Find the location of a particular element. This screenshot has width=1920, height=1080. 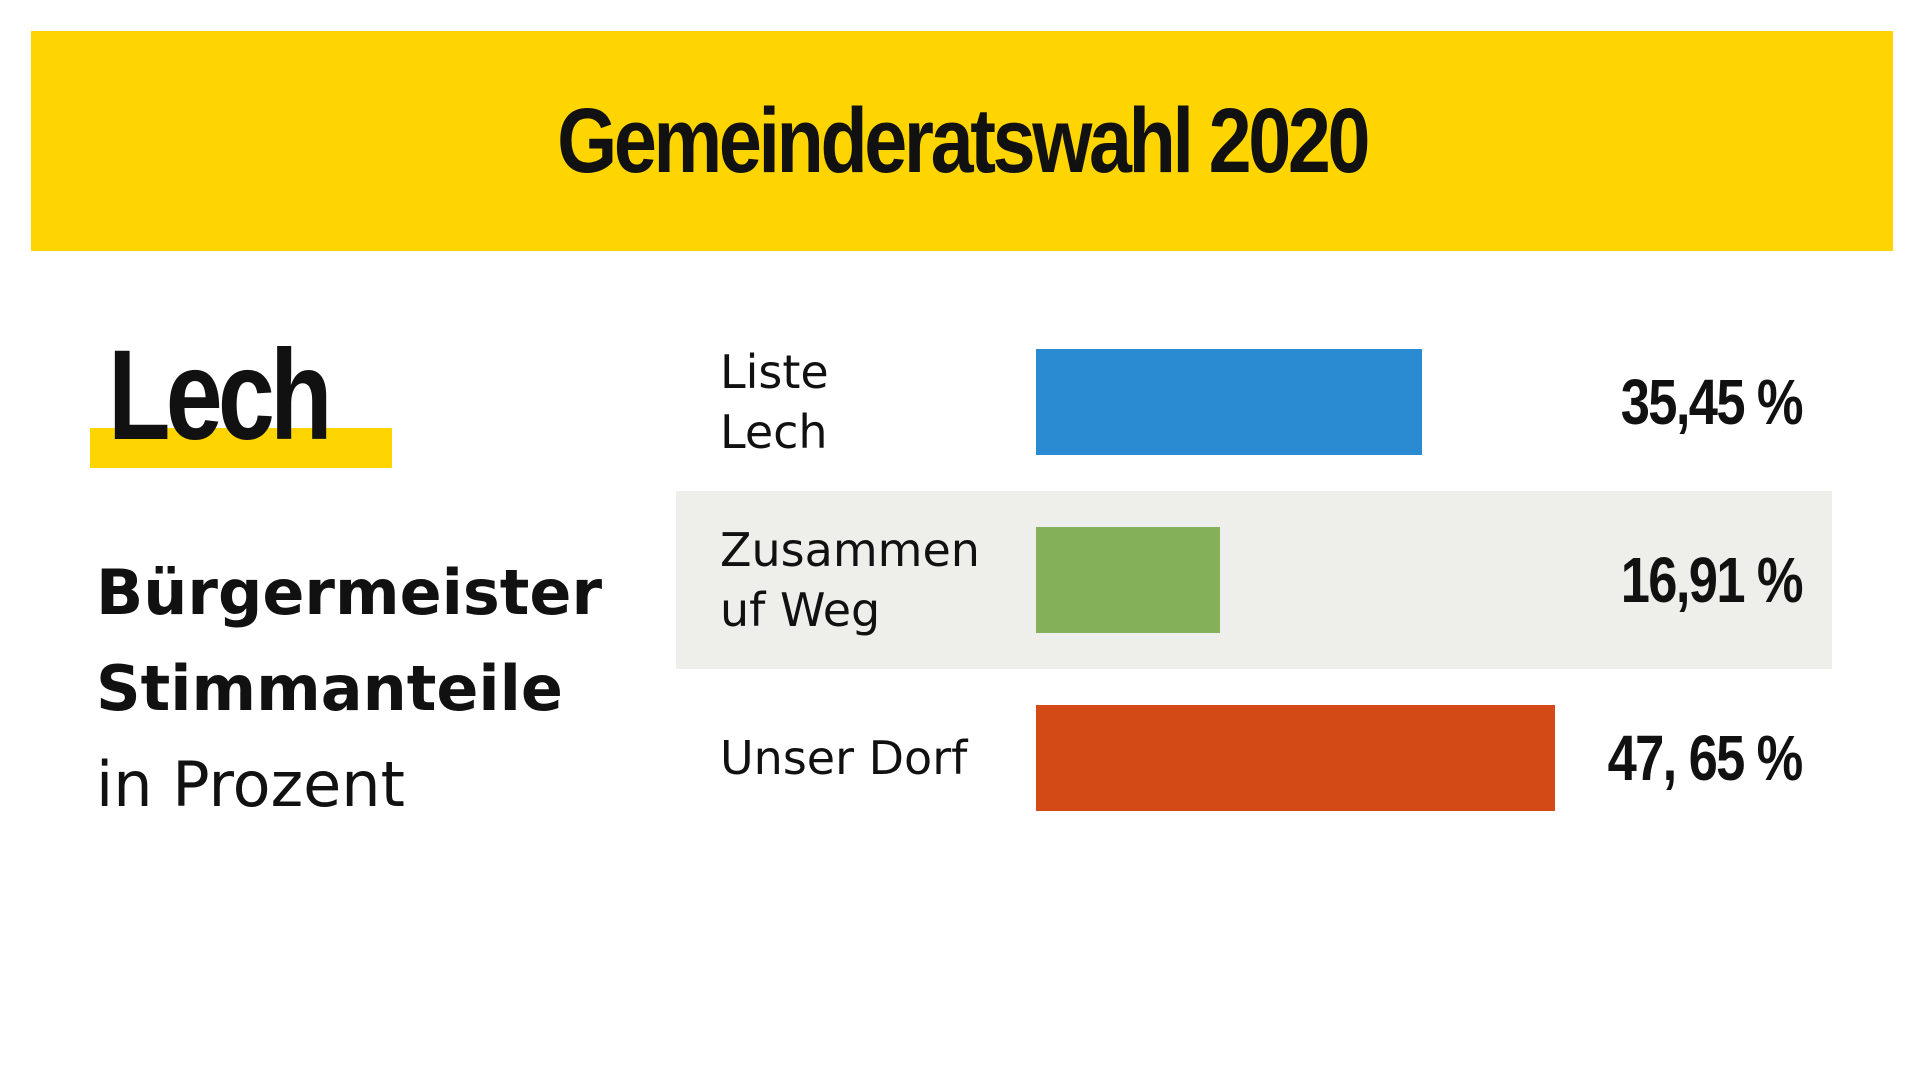

bar-row-unser-dorf: Unser Dorf 47, 65 % is located at coordinates (1254, 758).